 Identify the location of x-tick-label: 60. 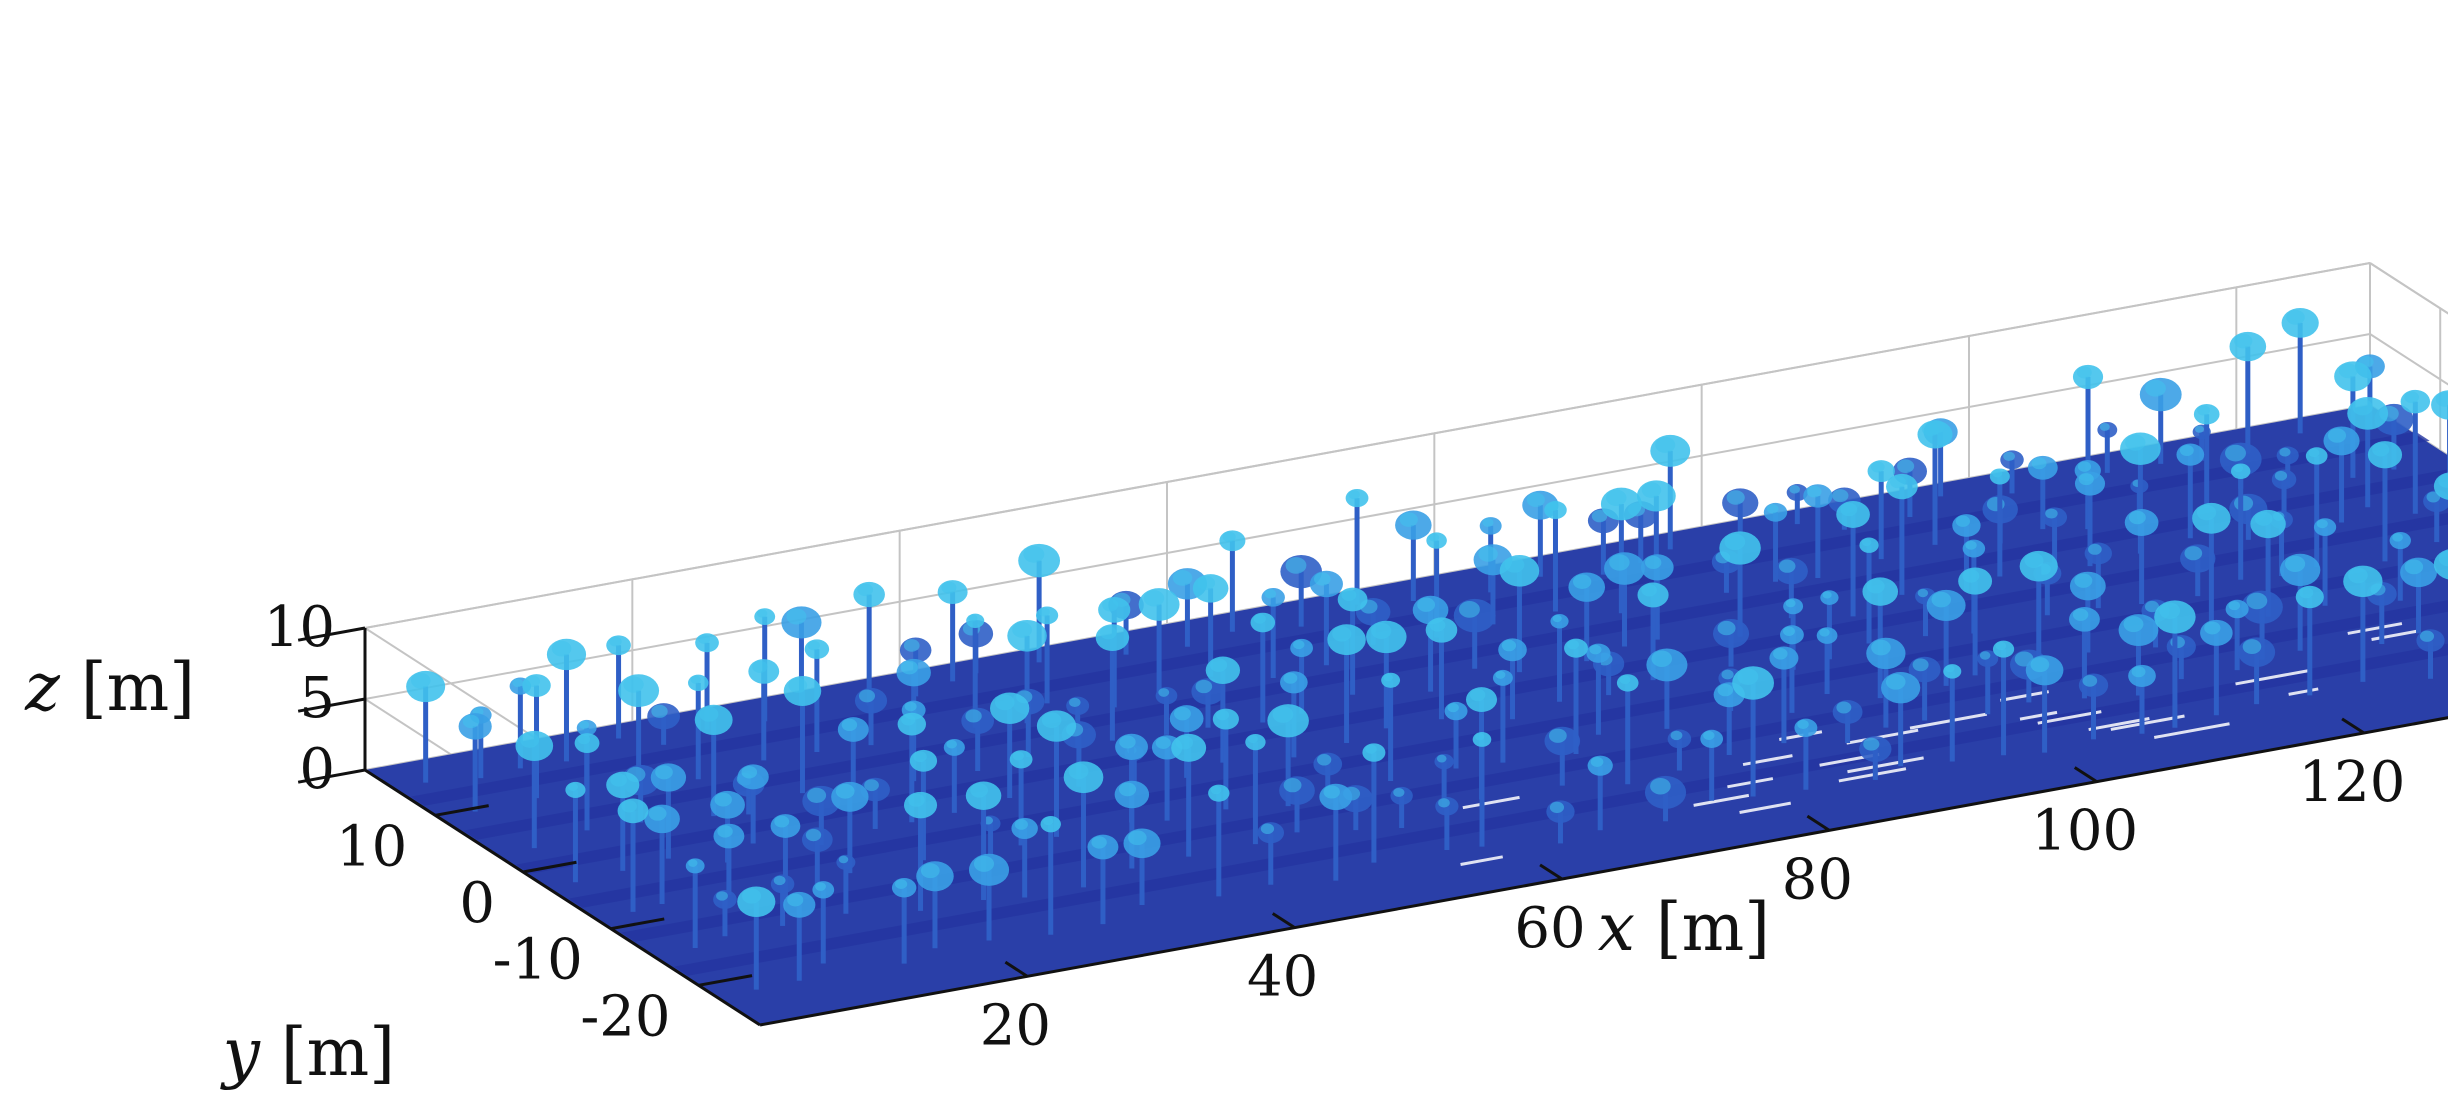
(1549, 928).